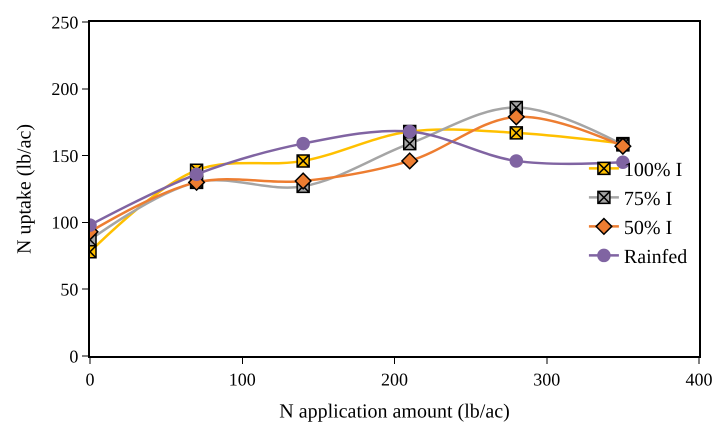 This screenshot has width=725, height=431. What do you see at coordinates (73, 356) in the screenshot?
I see `y-tick-label: 0` at bounding box center [73, 356].